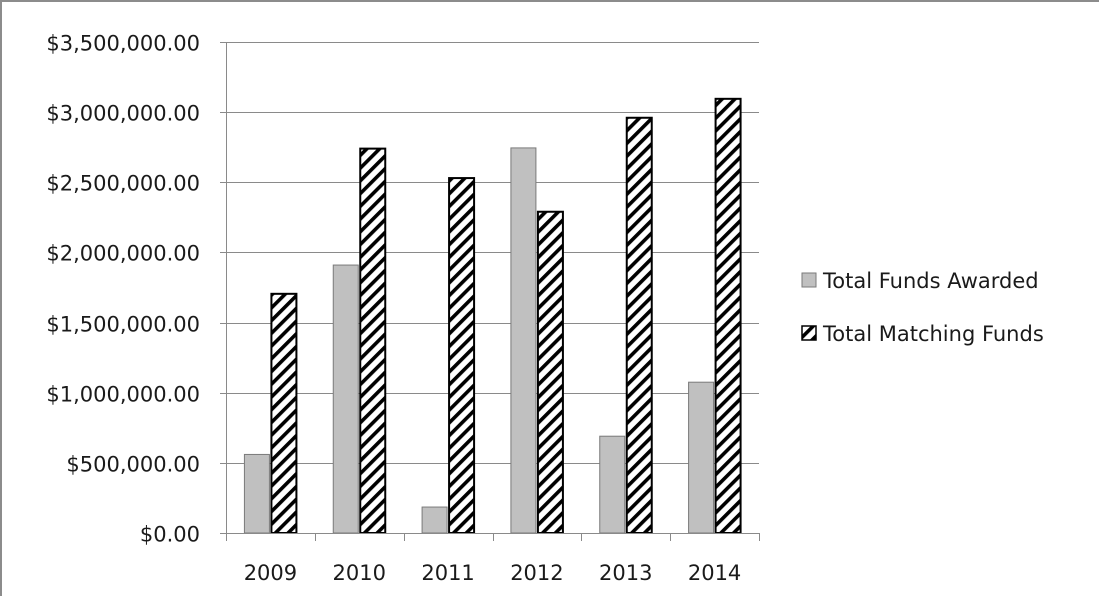  What do you see at coordinates (170, 535) in the screenshot?
I see `y-tick-label: $0.00` at bounding box center [170, 535].